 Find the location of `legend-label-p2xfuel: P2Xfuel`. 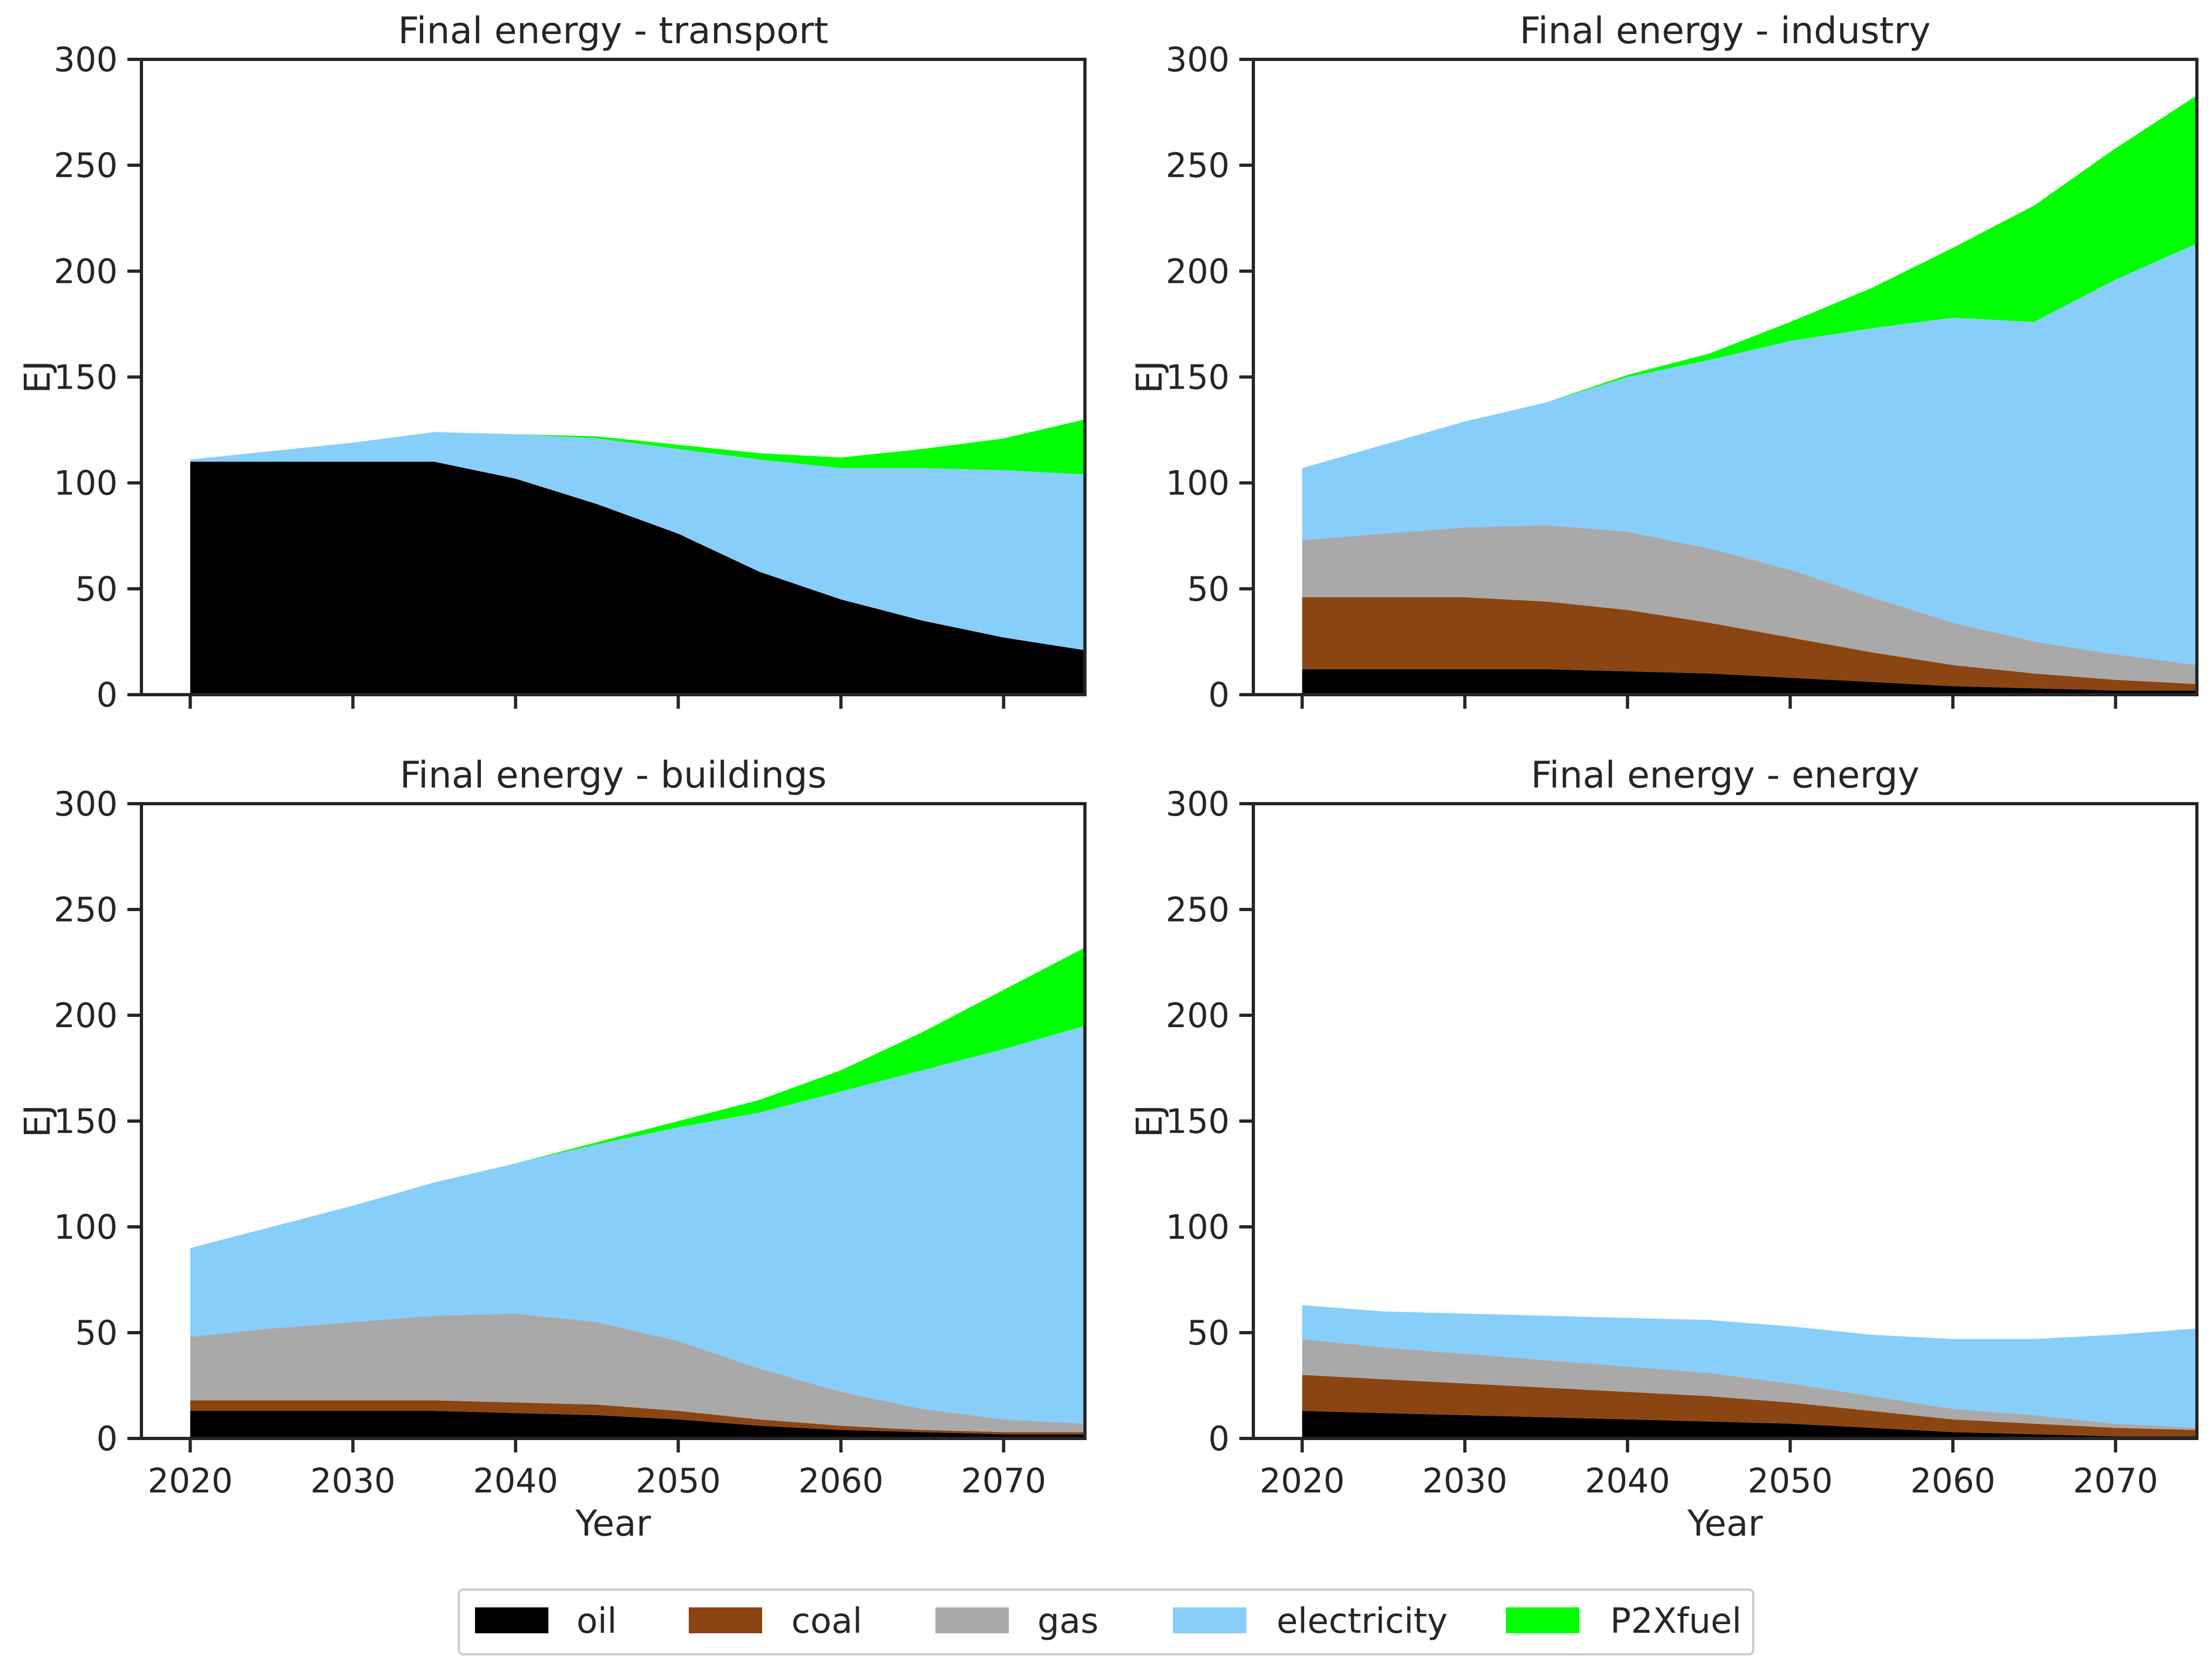

legend-label-p2xfuel: P2Xfuel is located at coordinates (1675, 1621).